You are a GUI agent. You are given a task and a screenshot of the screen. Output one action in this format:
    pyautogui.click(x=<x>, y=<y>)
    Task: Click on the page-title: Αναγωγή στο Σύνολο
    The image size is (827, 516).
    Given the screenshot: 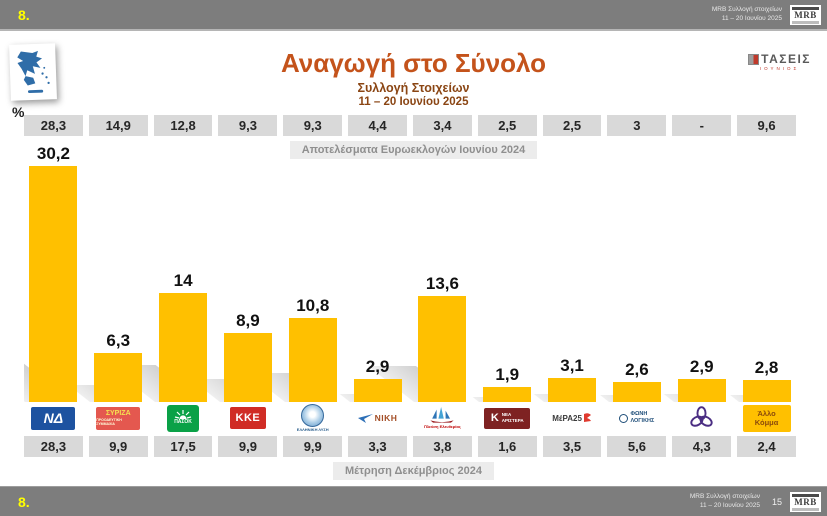 What is the action you would take?
    pyautogui.click(x=413, y=63)
    